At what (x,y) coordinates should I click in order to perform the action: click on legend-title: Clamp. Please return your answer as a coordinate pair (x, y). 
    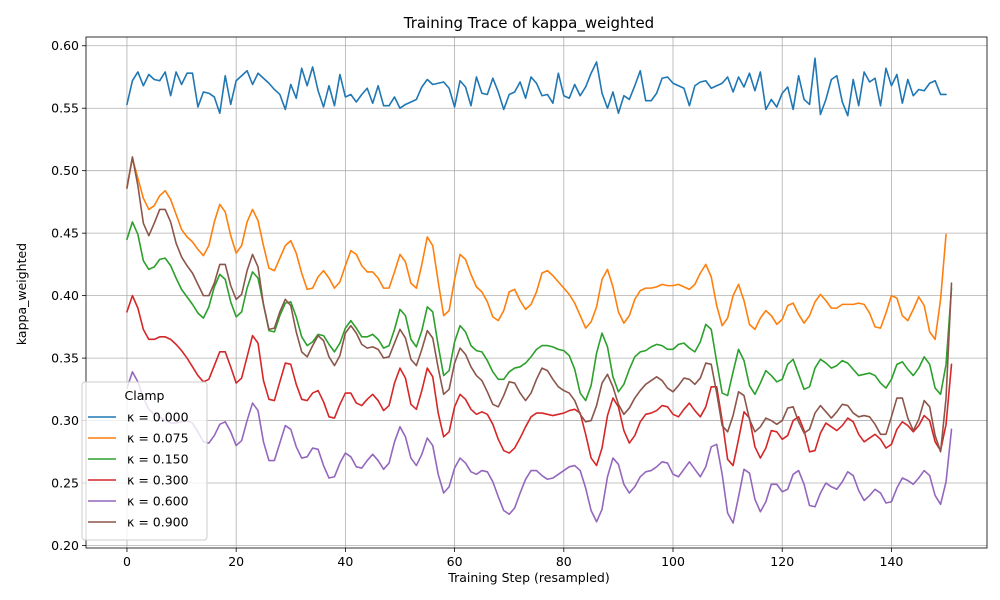
    Looking at the image, I should click on (145, 395).